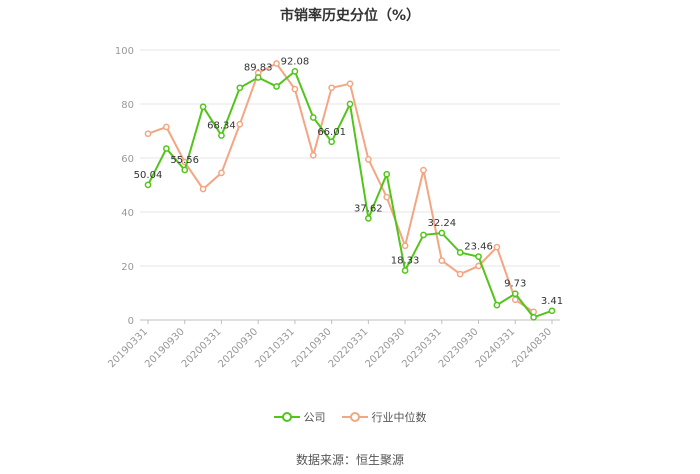  I want to click on data-label: 32.24, so click(441, 223).